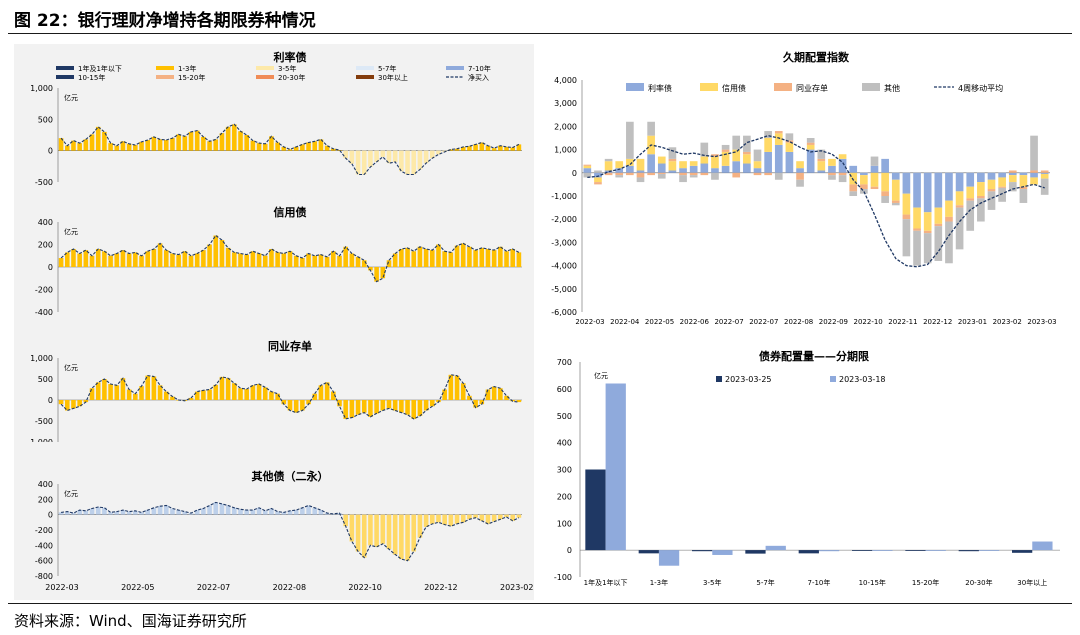 Image resolution: width=1080 pixels, height=635 pixels. Describe the element at coordinates (45, 245) in the screenshot. I see `credit-ytick-3: 200` at that location.